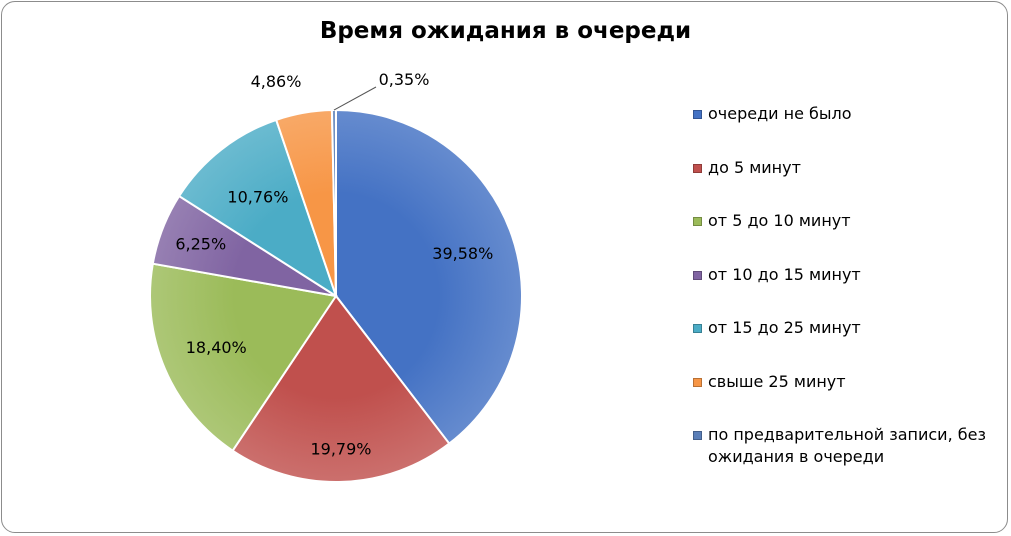  Describe the element at coordinates (754, 167) in the screenshot. I see `legend-label: до 5 минут` at that location.